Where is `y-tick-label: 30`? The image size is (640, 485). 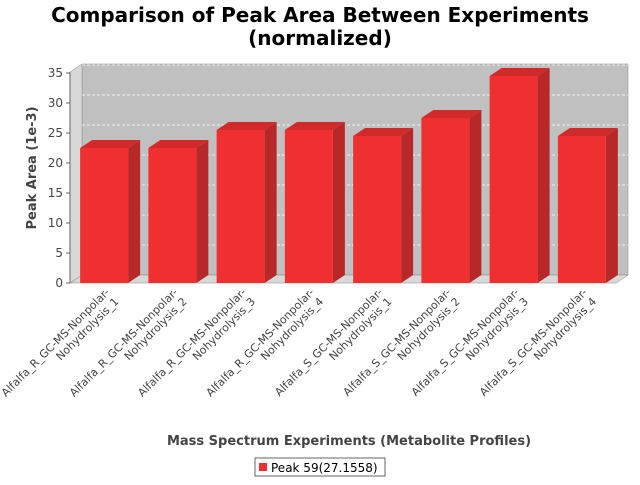 y-tick-label: 30 is located at coordinates (55, 103).